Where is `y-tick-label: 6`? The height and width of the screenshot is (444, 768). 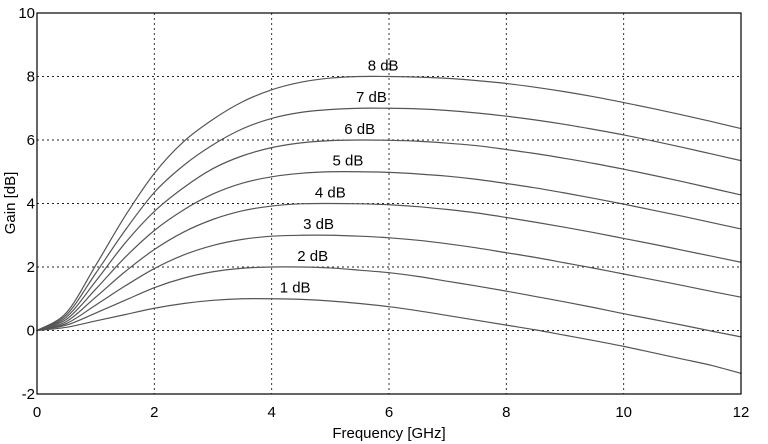
y-tick-label: 6 is located at coordinates (31, 140).